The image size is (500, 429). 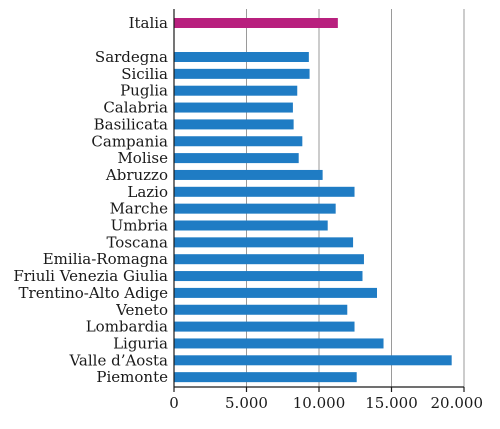 I want to click on x-tick-label: 5.000, so click(x=246, y=403).